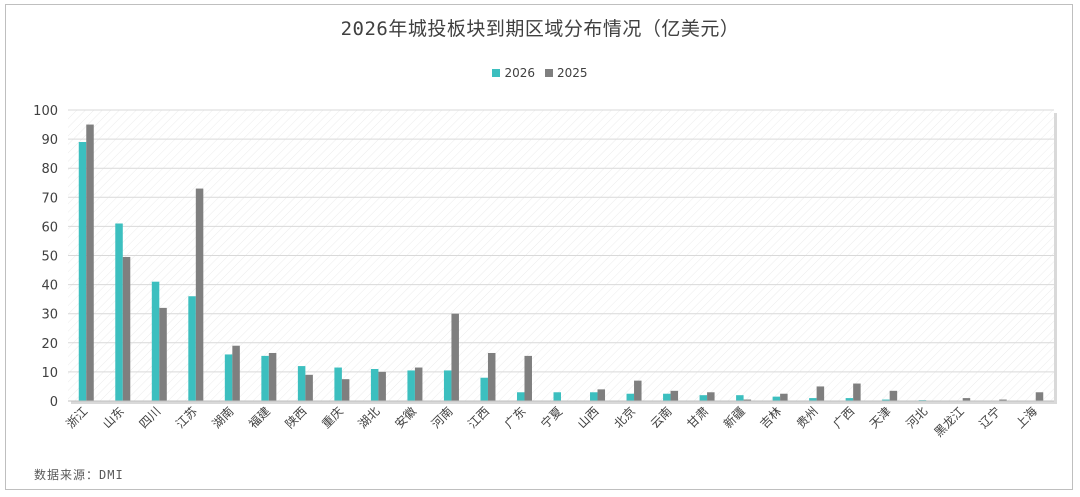 The height and width of the screenshot is (497, 1080). I want to click on bar-2025-新疆, so click(747, 400).